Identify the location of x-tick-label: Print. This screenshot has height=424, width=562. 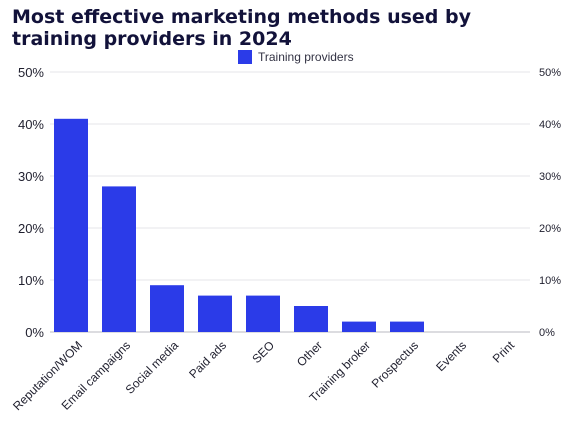
(504, 352).